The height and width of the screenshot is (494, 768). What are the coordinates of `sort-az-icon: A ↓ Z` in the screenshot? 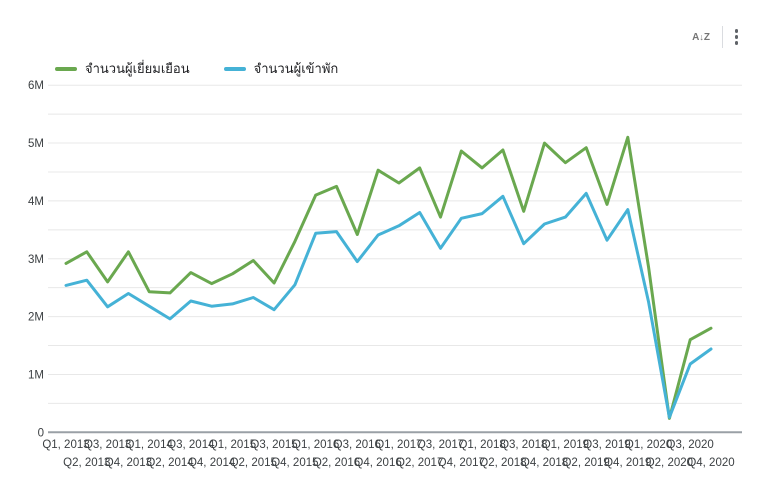 It's located at (700, 37).